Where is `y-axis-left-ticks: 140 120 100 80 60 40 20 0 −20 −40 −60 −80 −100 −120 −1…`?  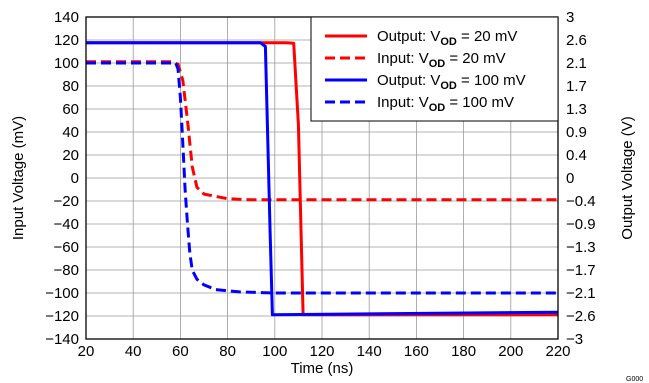 y-axis-left-ticks: 140 120 100 80 60 40 20 0 −20 −40 −60 −80 −100 −120 −1… is located at coordinates (62, 178).